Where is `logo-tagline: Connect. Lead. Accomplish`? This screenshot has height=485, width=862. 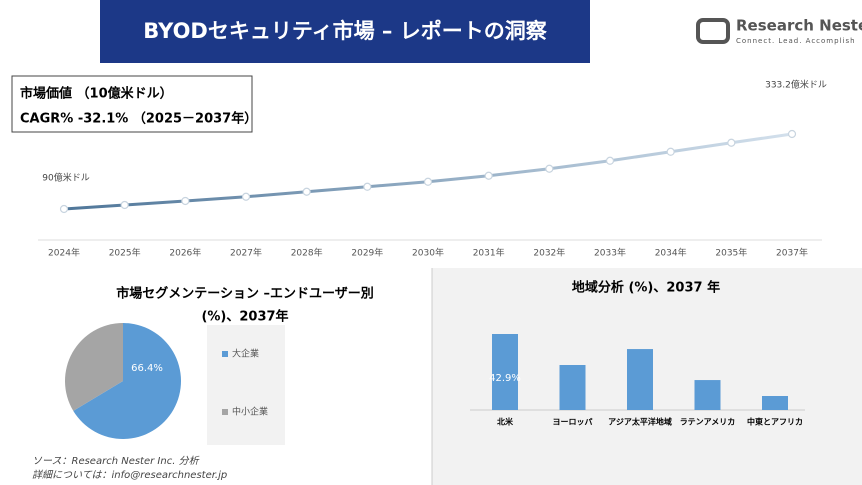 logo-tagline: Connect. Lead. Accomplish is located at coordinates (796, 41).